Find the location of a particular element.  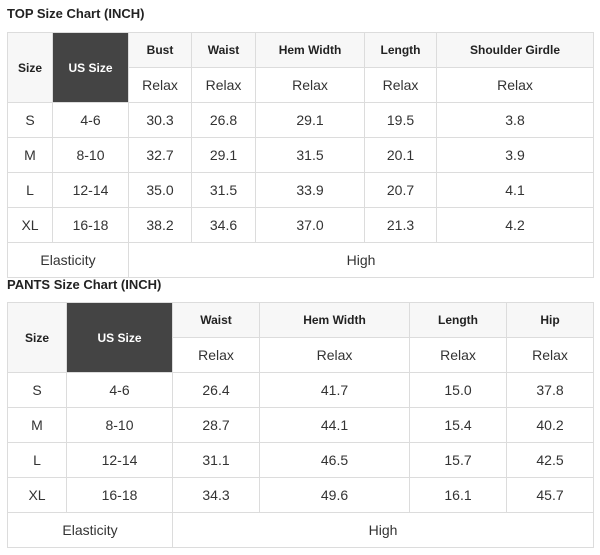

data-row: S 4-6 26.4 41.7 15.0 37.8 is located at coordinates (300, 390).